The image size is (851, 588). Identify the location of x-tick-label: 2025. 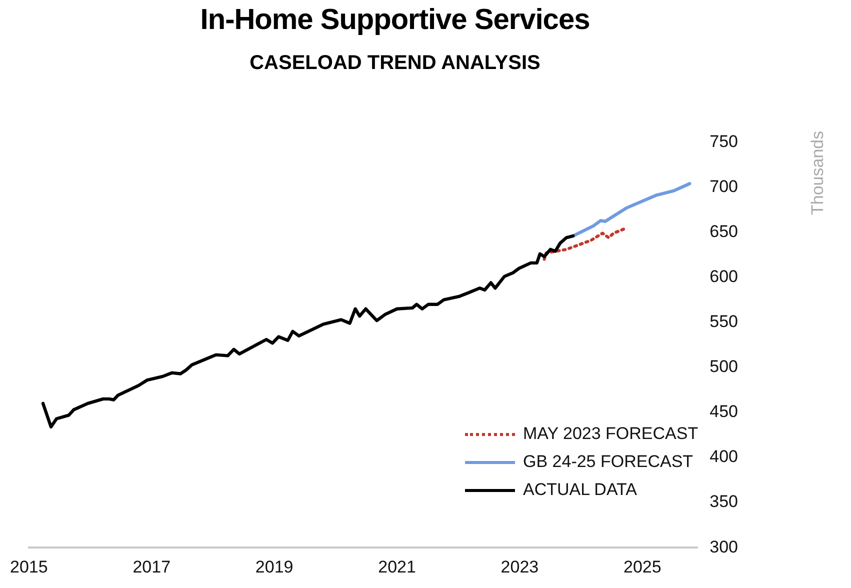
(643, 566).